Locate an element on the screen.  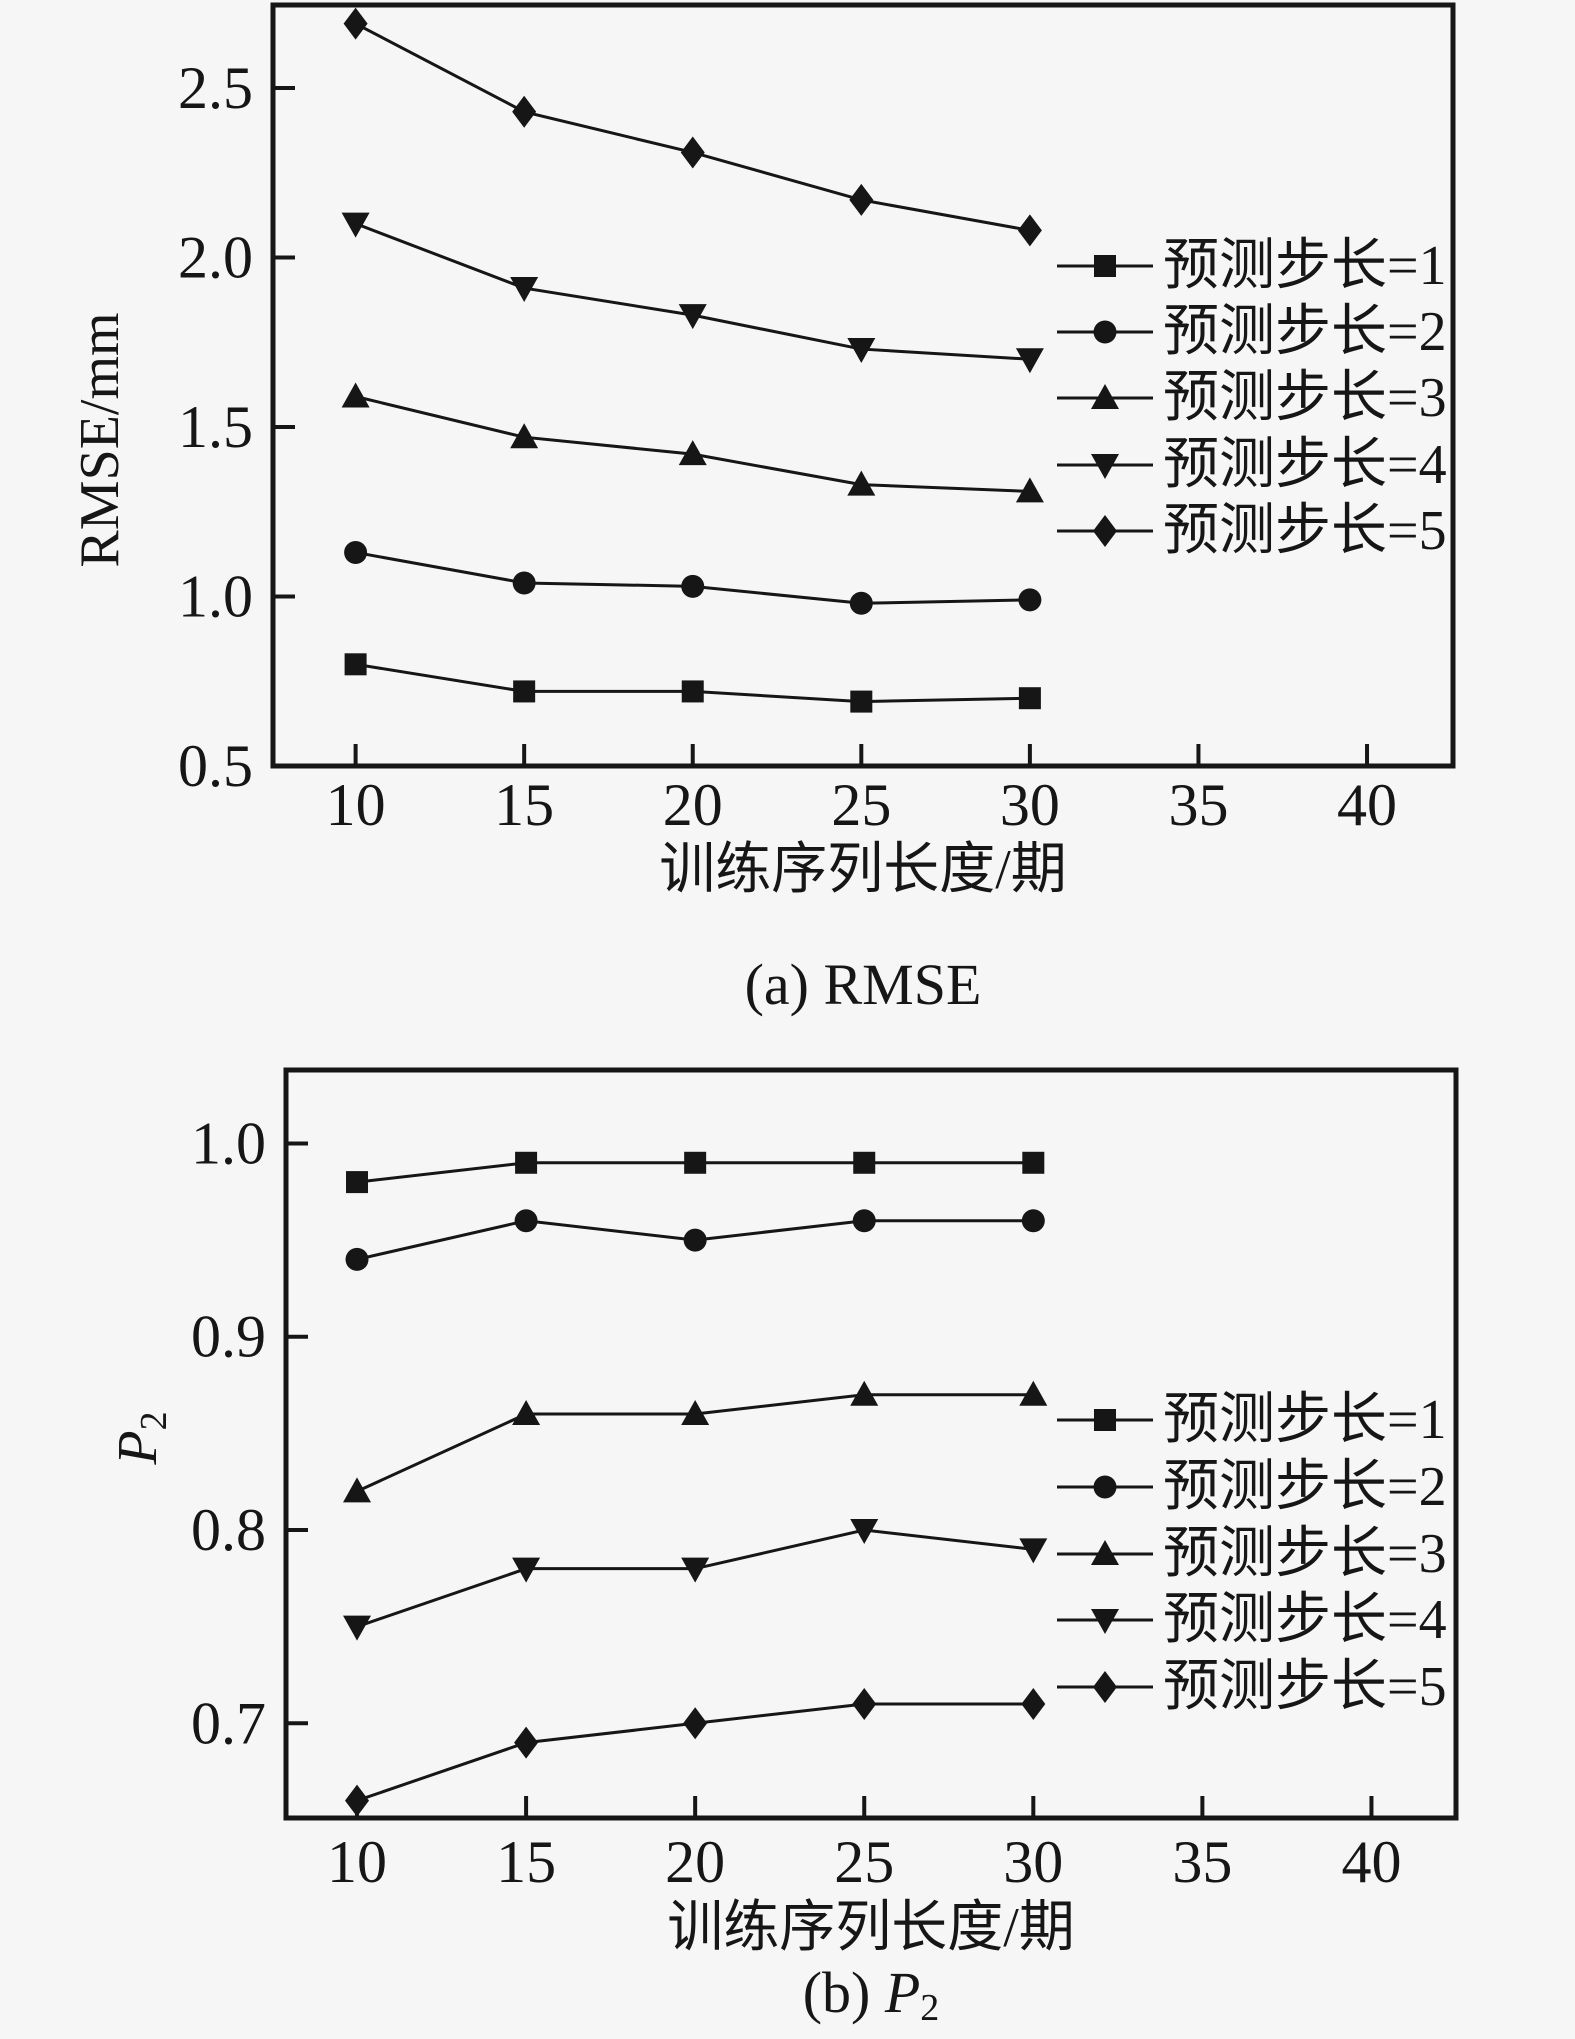
y-tick-label: 0.8 is located at coordinates (228, 1530).